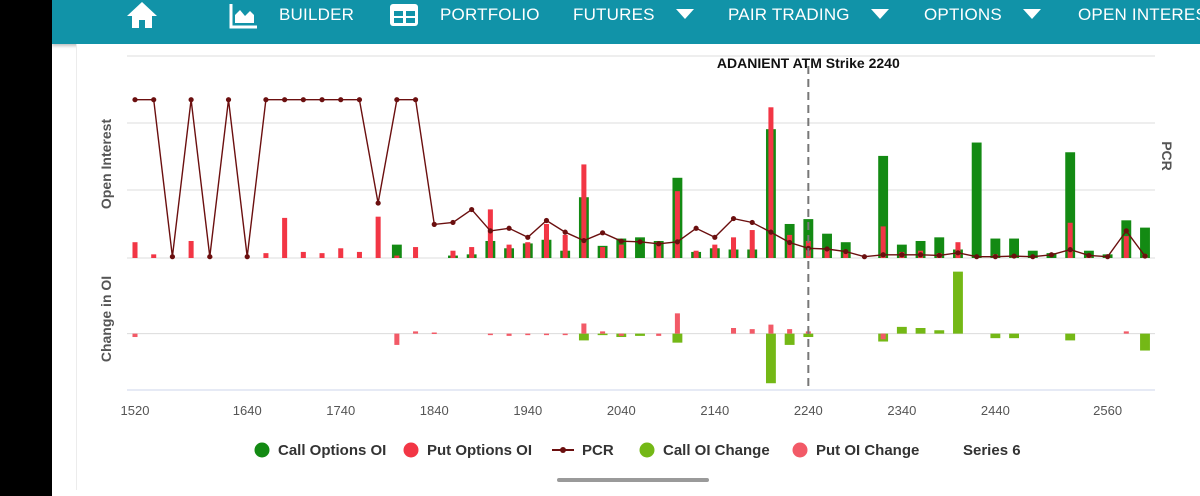 This screenshot has width=1200, height=496. What do you see at coordinates (983, 15) in the screenshot?
I see `nav-options: OPTIONS` at bounding box center [983, 15].